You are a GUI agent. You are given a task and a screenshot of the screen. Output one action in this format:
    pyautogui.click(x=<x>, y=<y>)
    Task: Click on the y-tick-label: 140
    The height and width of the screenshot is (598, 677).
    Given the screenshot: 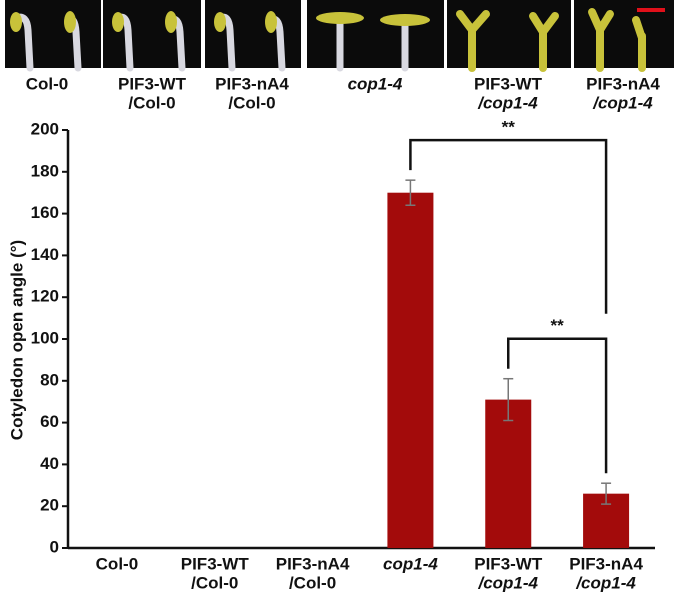 What is the action you would take?
    pyautogui.click(x=45, y=254)
    